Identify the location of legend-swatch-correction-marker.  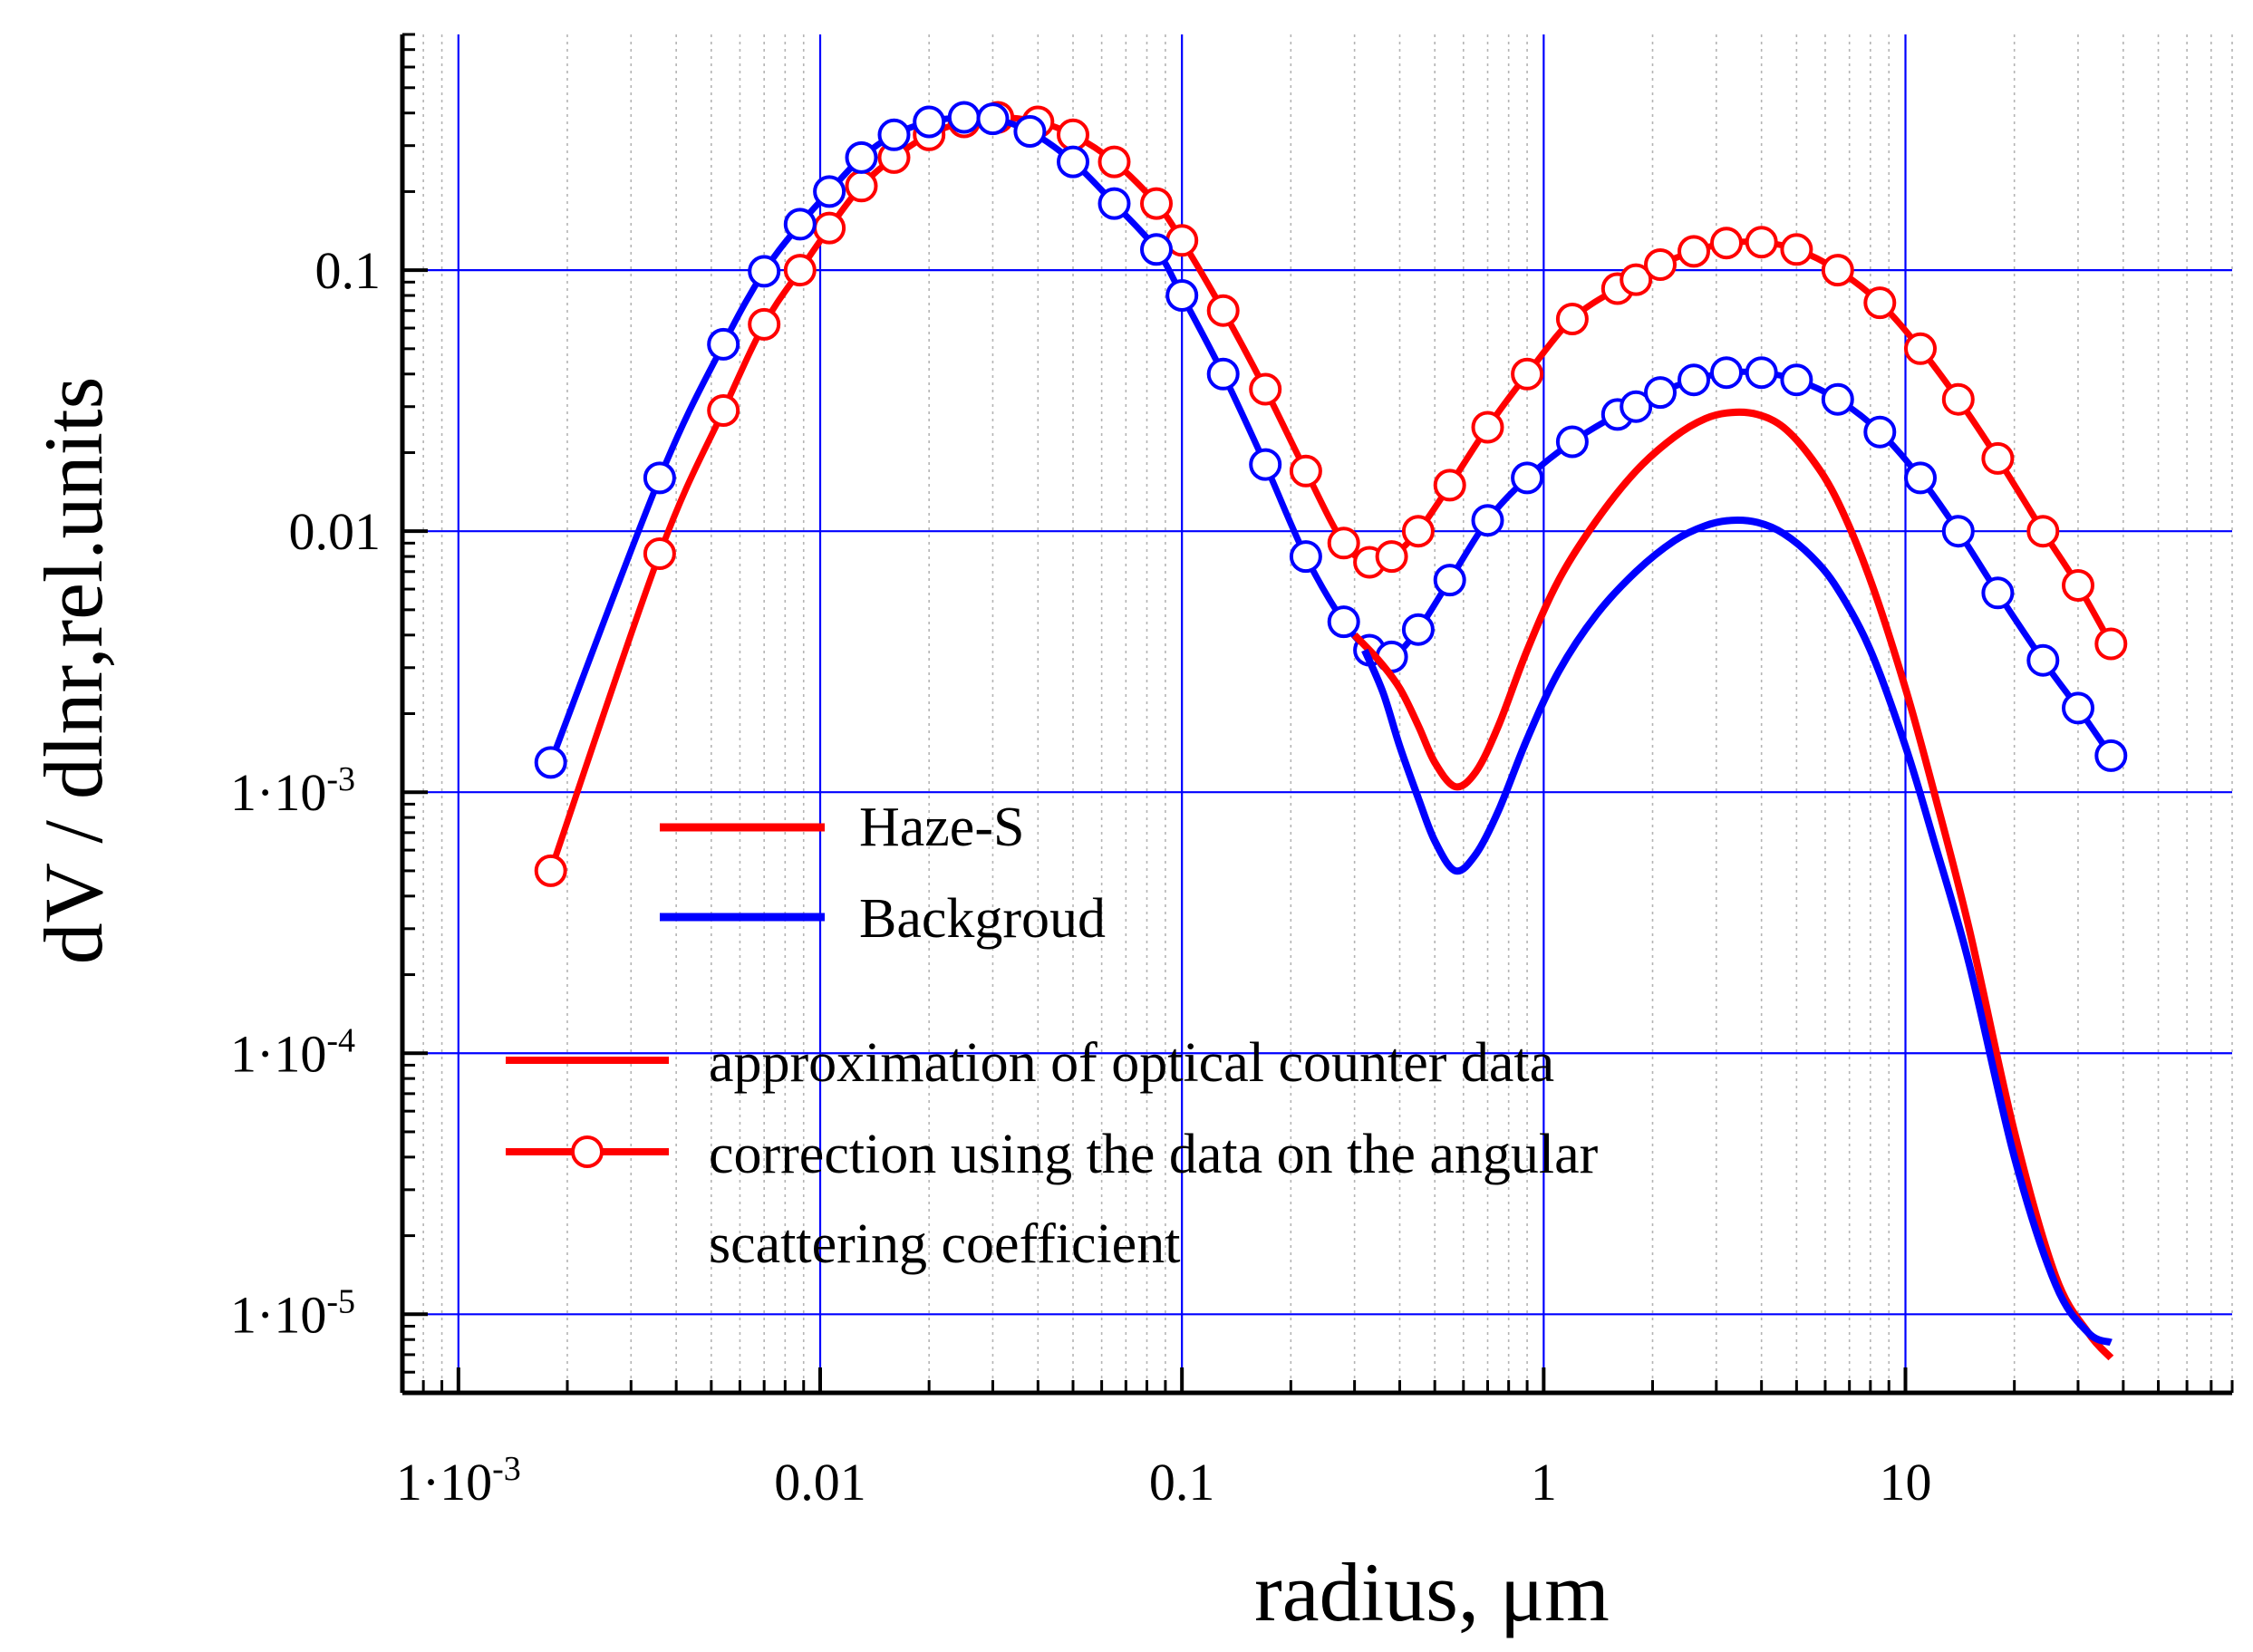
(587, 1151).